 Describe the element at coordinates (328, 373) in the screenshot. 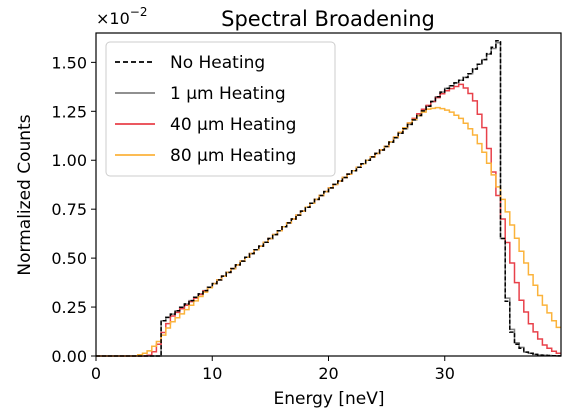

I see `x-tick-label: 20` at that location.